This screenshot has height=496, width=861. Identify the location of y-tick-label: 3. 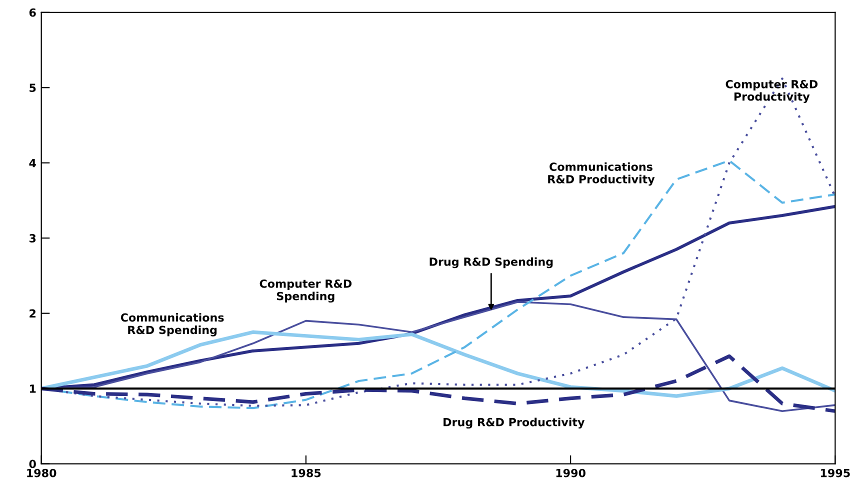
(32, 238).